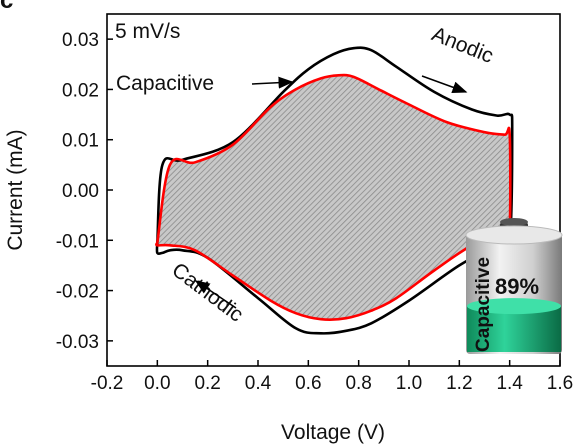 The width and height of the screenshot is (577, 448). What do you see at coordinates (80, 90) in the screenshot?
I see `y-tick-label: 0.02` at bounding box center [80, 90].